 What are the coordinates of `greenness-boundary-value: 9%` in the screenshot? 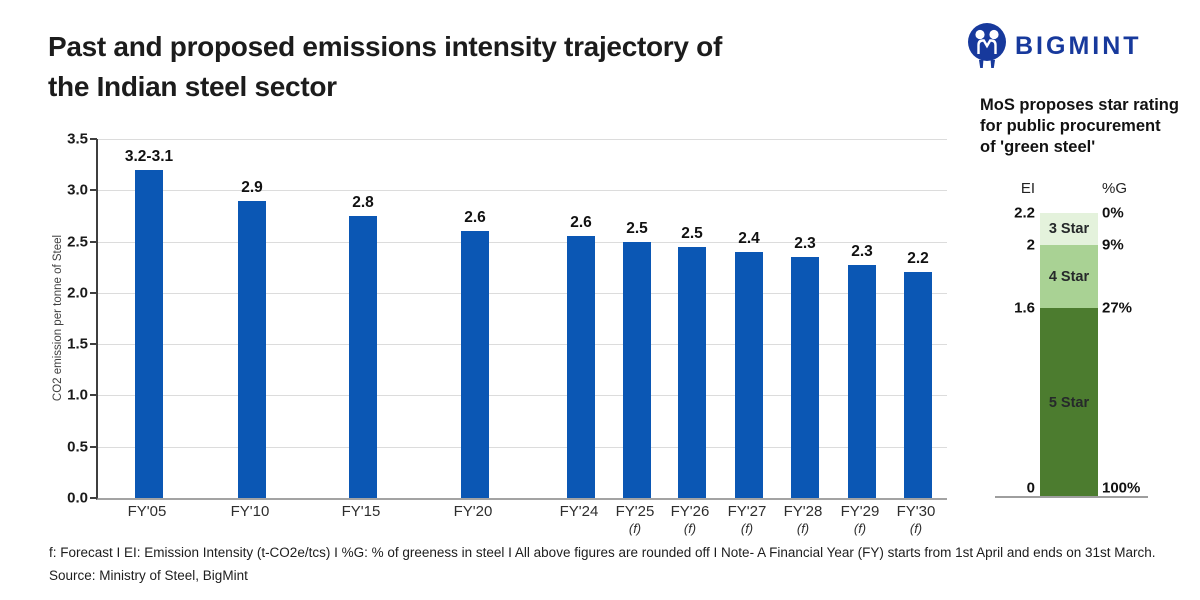 It's located at (1113, 245).